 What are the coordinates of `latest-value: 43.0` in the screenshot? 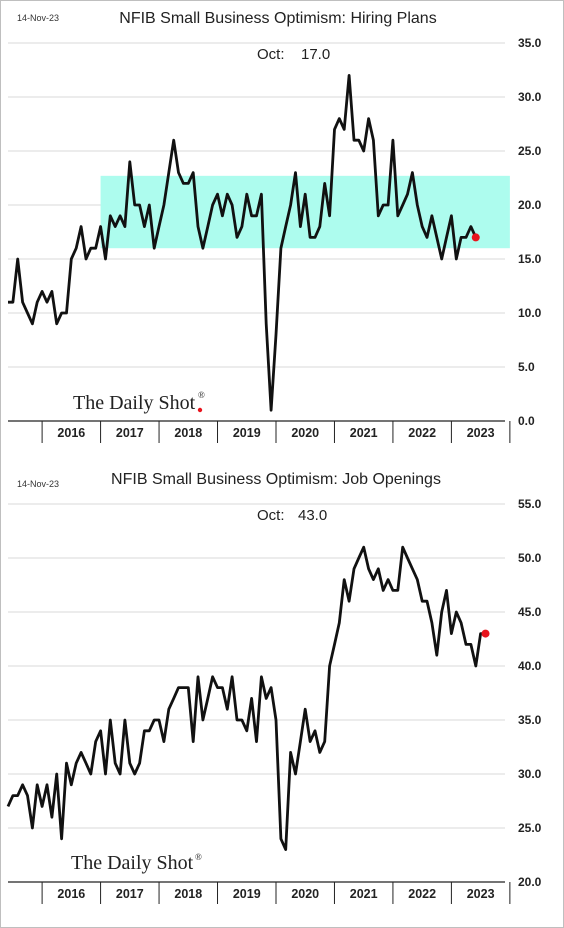 It's located at (312, 515).